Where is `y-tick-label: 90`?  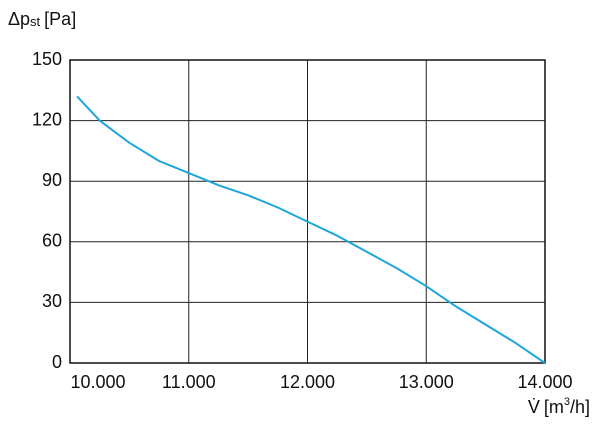 y-tick-label: 90 is located at coordinates (52, 180).